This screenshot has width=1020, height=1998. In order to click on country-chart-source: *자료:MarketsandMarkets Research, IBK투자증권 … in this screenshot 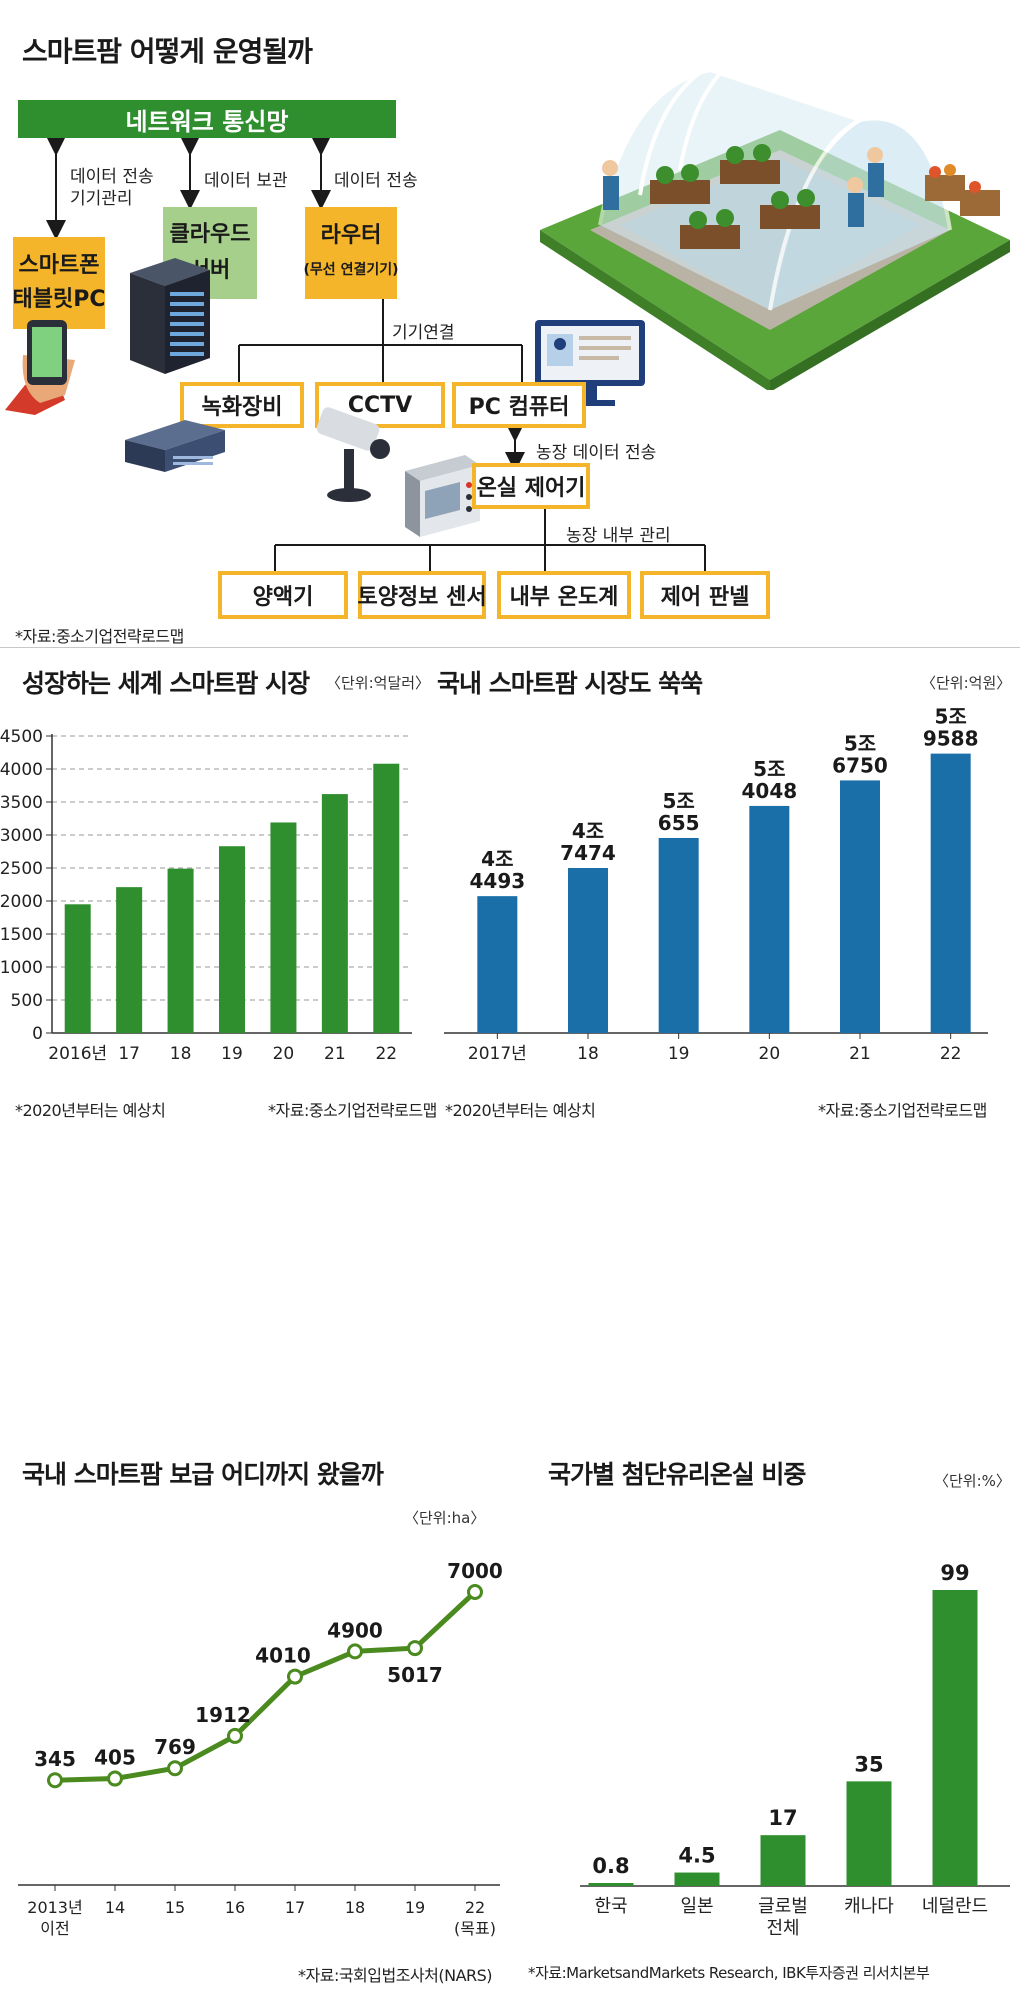, I will do `click(729, 1973)`.